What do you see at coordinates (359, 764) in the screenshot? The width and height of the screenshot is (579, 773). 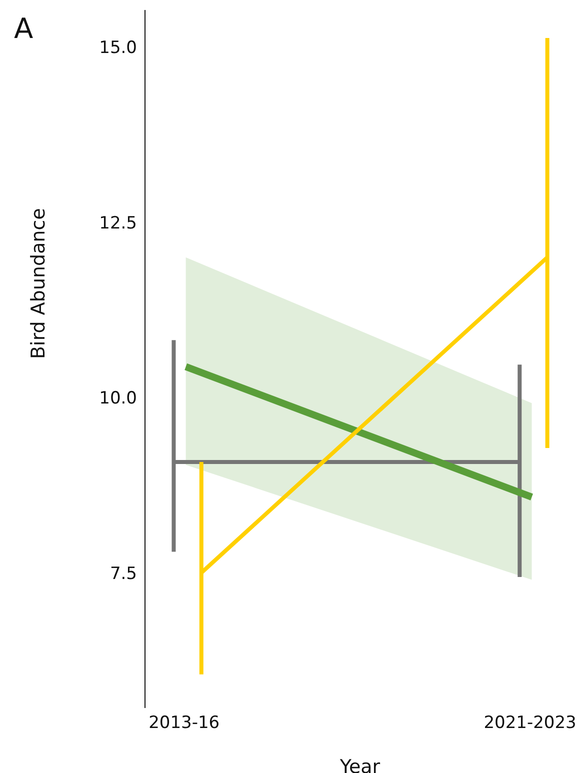 I see `x-axis-title: Year` at bounding box center [359, 764].